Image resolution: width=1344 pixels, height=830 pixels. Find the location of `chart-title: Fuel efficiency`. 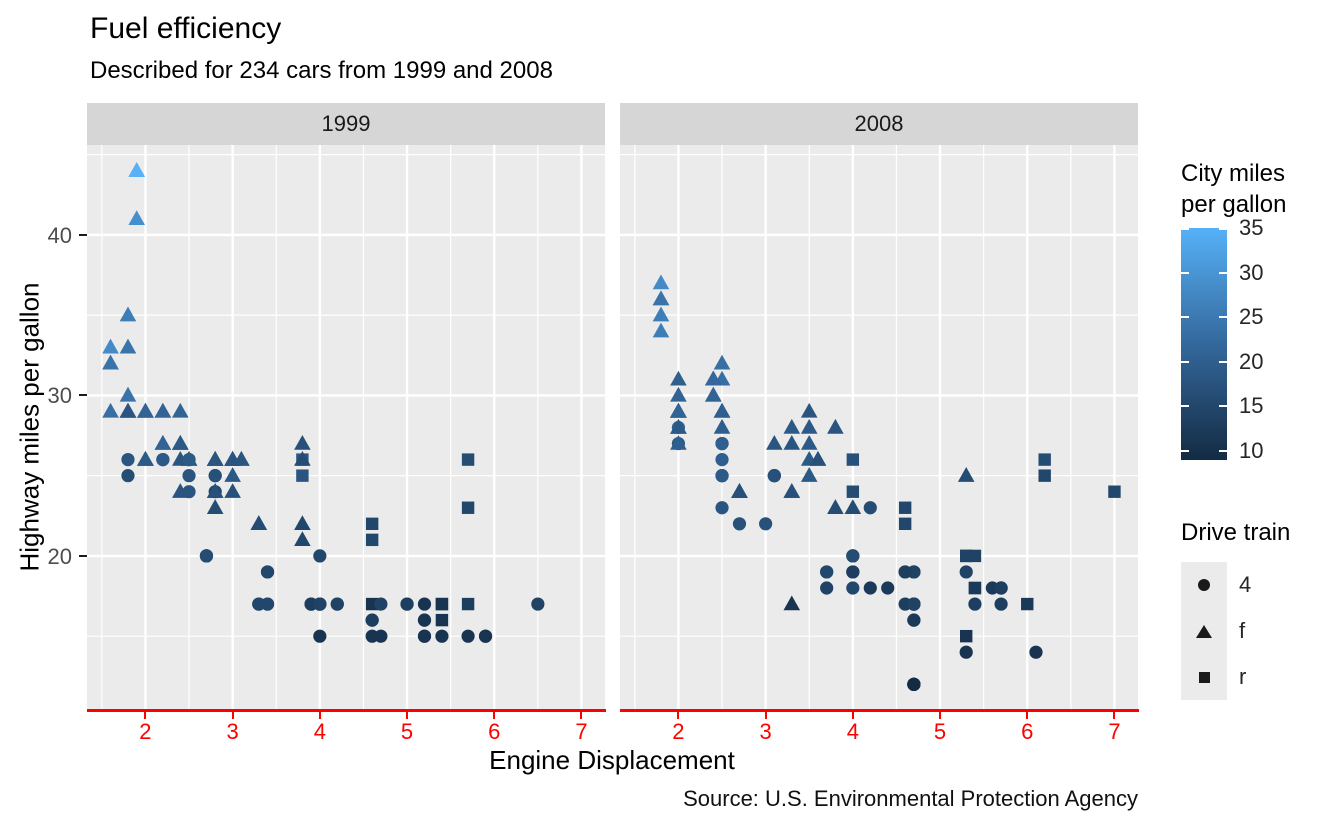

chart-title: Fuel efficiency is located at coordinates (186, 28).